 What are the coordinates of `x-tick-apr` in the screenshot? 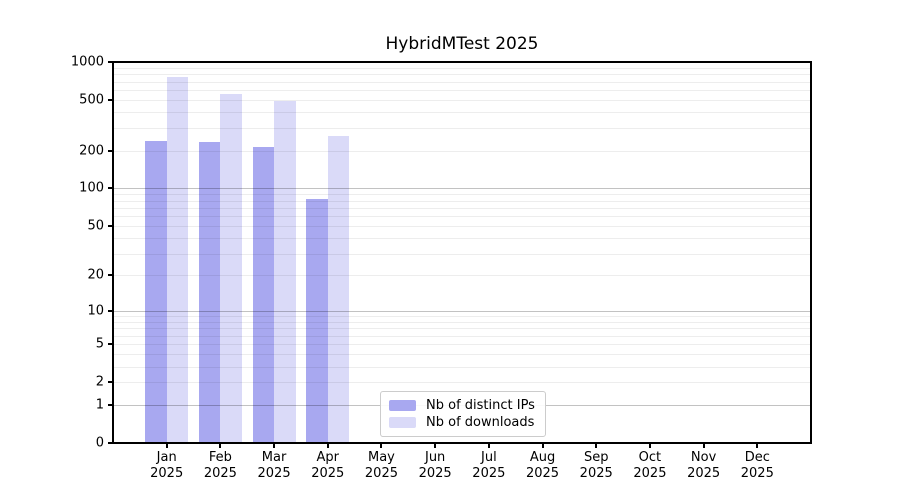 It's located at (327, 445).